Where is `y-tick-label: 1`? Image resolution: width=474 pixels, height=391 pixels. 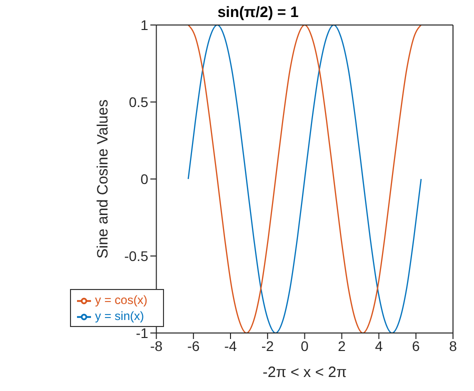 y-tick-label: 1 is located at coordinates (144, 24).